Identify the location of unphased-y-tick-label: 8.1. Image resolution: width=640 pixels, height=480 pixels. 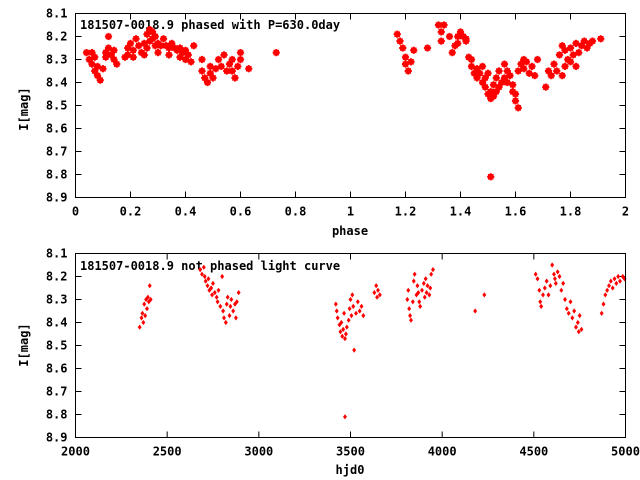
(57, 254).